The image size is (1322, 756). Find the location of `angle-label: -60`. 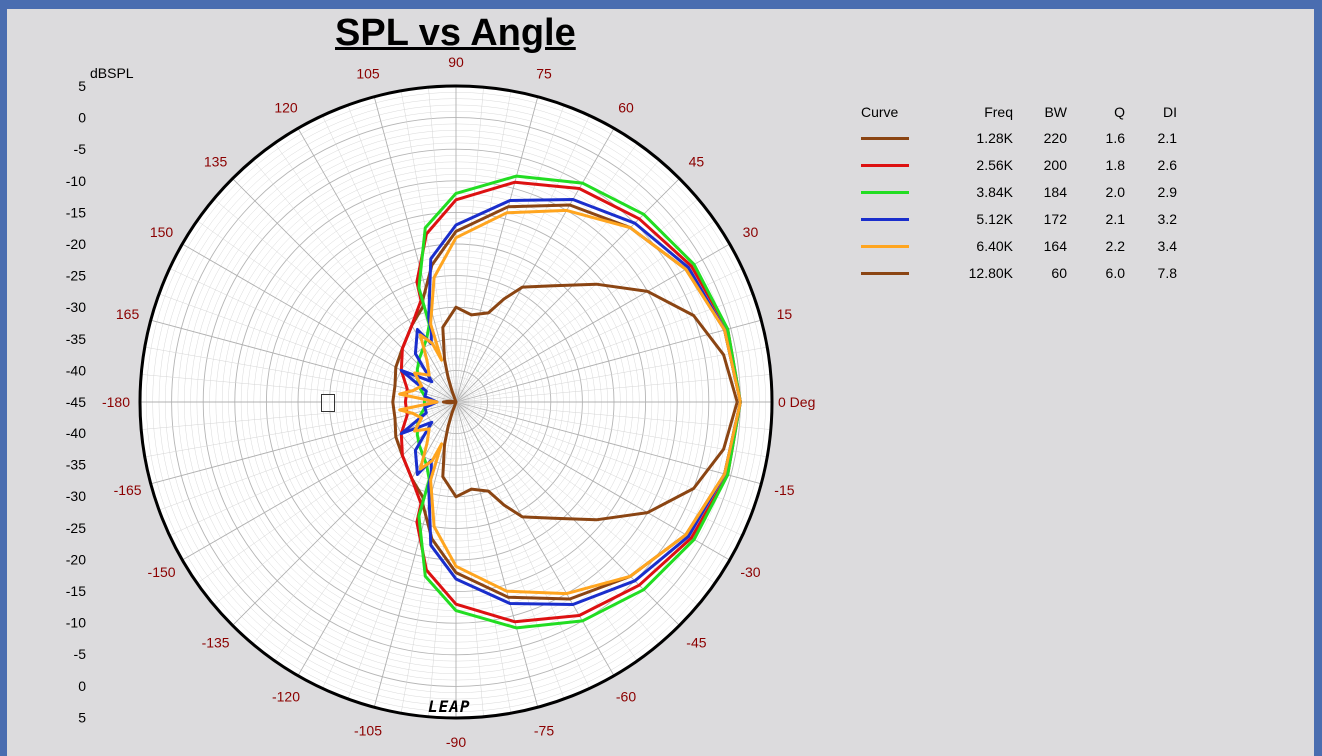

angle-label: -60 is located at coordinates (626, 696).